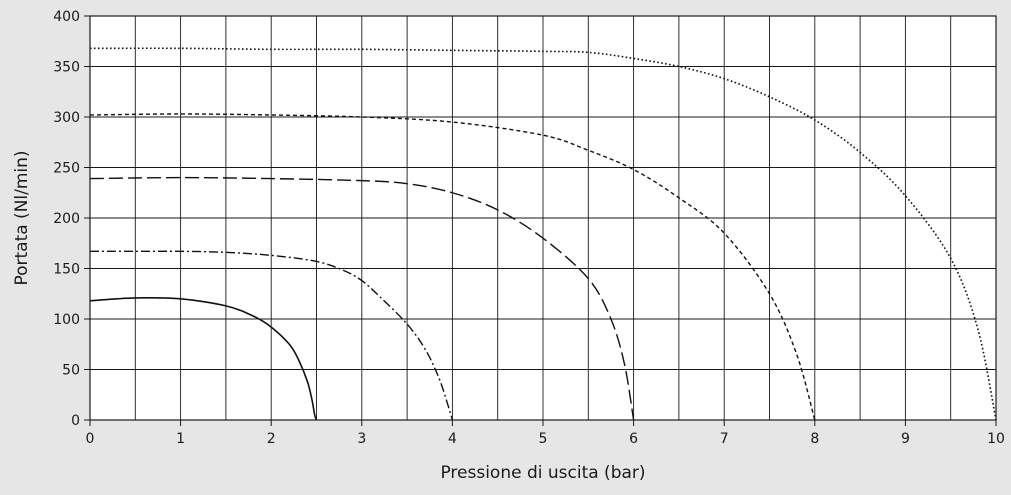 The height and width of the screenshot is (495, 1011). What do you see at coordinates (361, 439) in the screenshot?
I see `x-tick-label: 3` at bounding box center [361, 439].